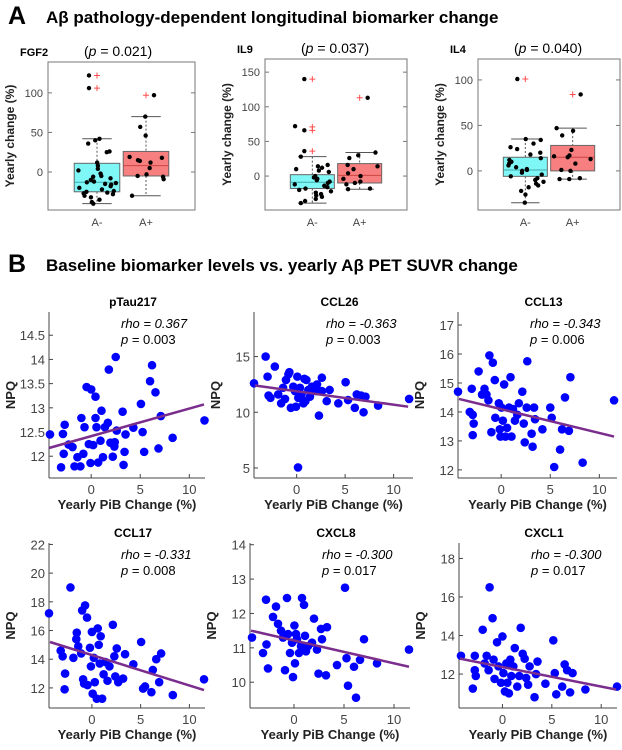 Image resolution: width=622 pixels, height=750 pixels. I want to click on panel-b-letter: B, so click(17, 264).